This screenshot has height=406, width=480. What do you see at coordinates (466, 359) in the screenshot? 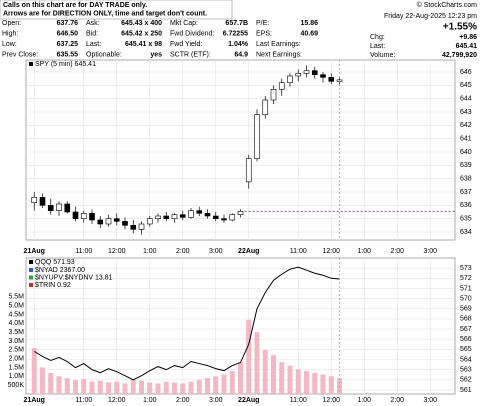
I see `y-tick-label: 564` at bounding box center [466, 359].